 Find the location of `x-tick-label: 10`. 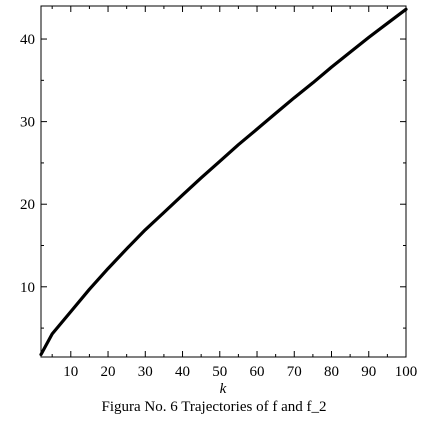

x-tick-label: 10 is located at coordinates (70, 372).